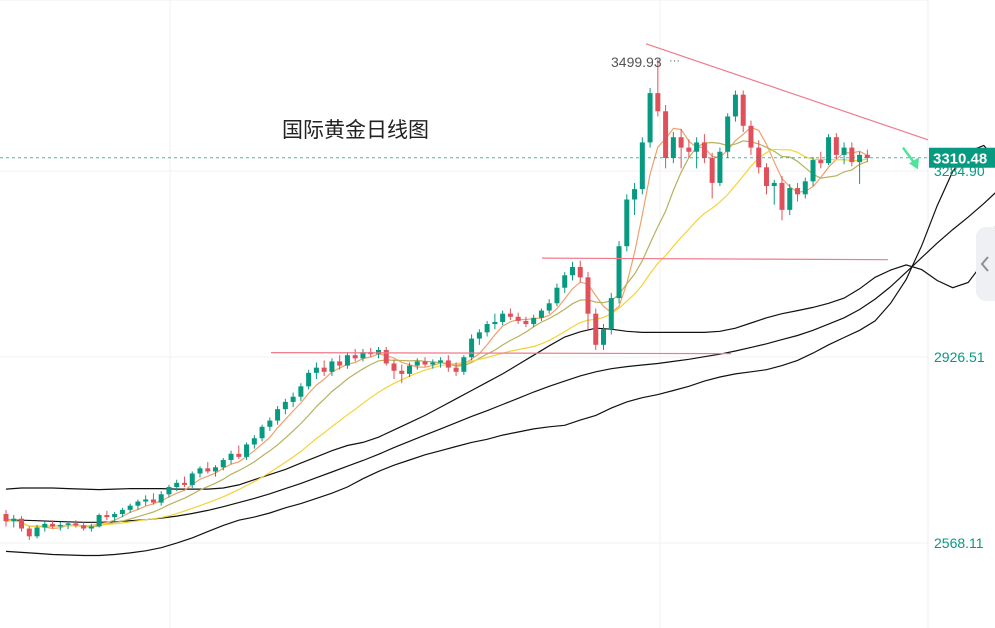  What do you see at coordinates (674, 61) in the screenshot?
I see `high-price-dots: ···` at bounding box center [674, 61].